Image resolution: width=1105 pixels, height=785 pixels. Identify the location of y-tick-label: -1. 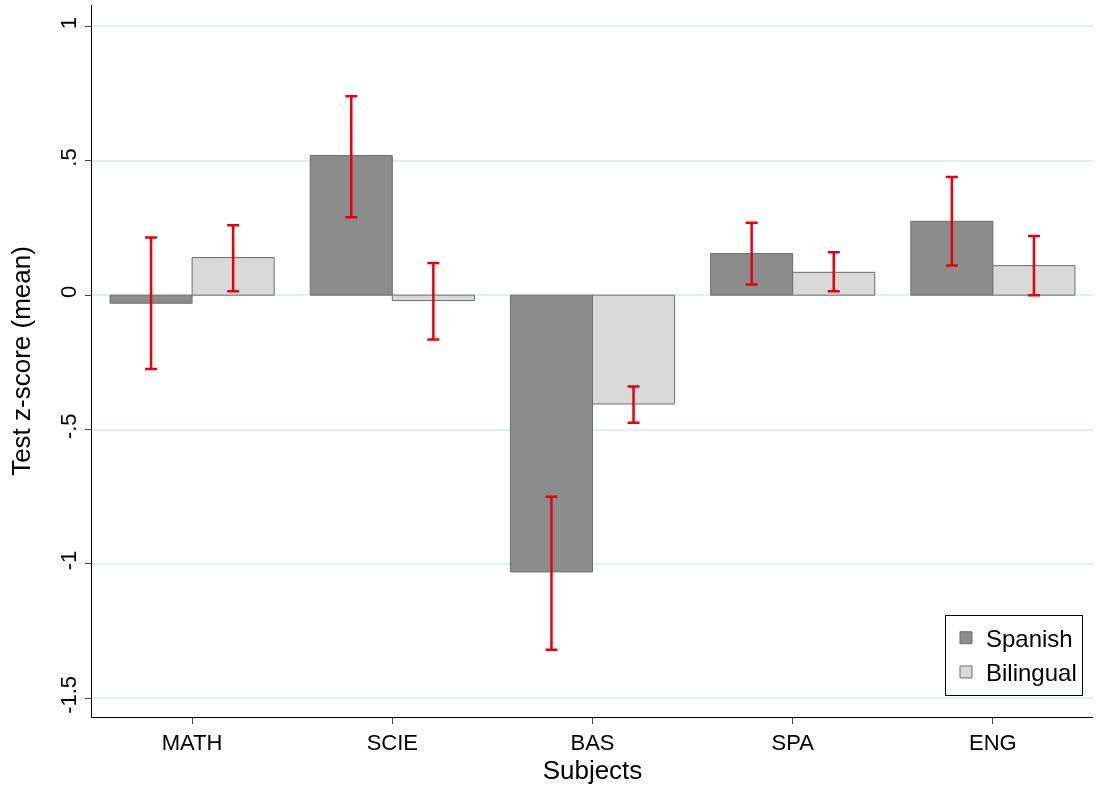
(69, 560).